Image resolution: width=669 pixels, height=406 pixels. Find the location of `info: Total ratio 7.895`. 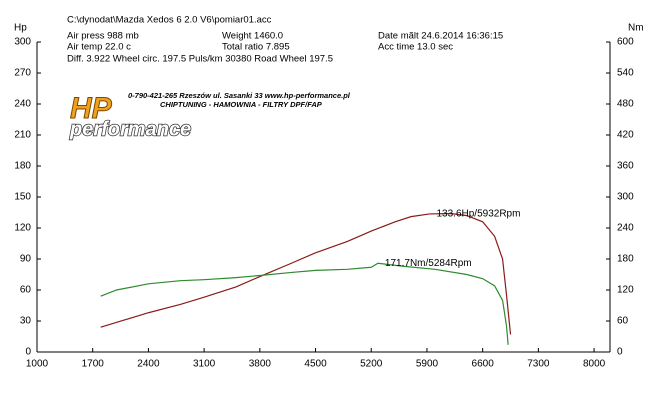

info: Total ratio 7.895 is located at coordinates (256, 47).